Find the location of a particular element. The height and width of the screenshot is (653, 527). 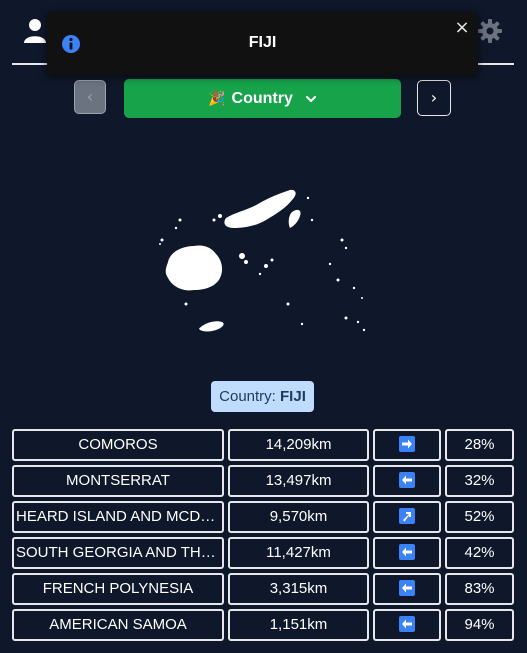

answer-label: Country: FIJI is located at coordinates (262, 396).